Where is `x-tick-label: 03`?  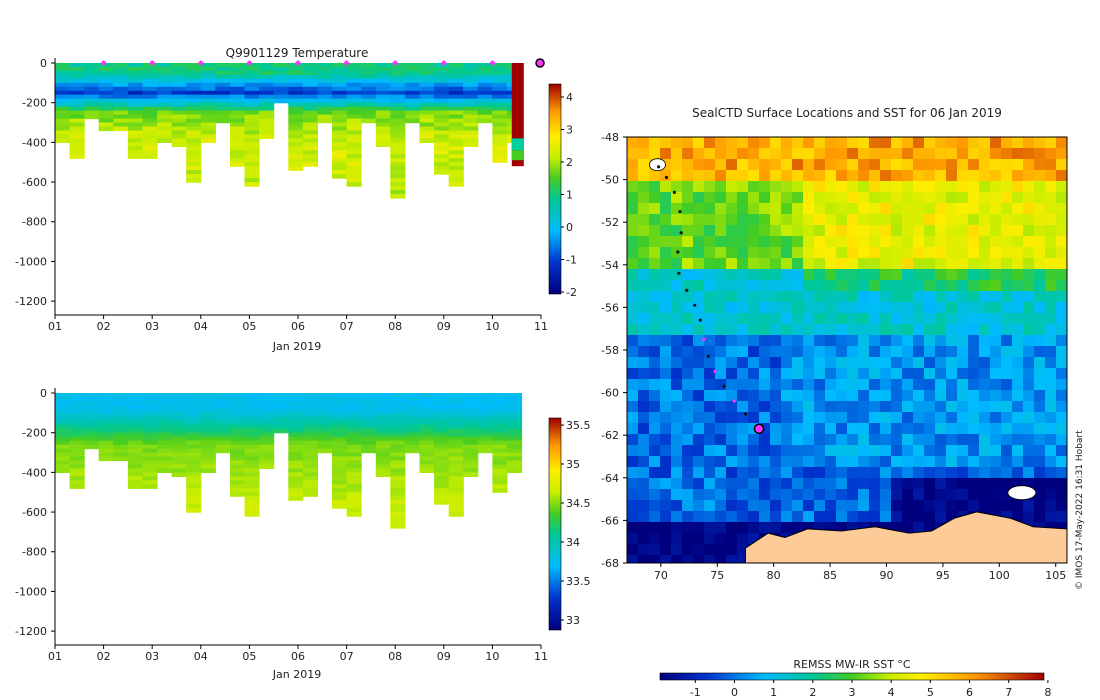
x-tick-label: 03 is located at coordinates (152, 326).